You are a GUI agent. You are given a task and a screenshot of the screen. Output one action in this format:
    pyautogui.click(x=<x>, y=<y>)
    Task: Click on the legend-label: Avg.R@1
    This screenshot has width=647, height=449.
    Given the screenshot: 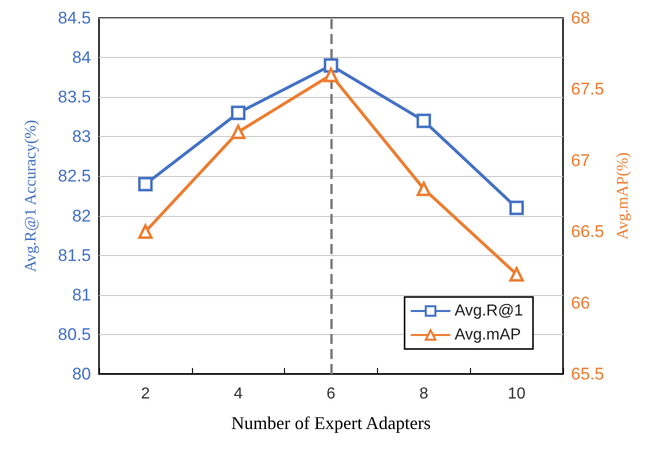 What is the action you would take?
    pyautogui.click(x=489, y=311)
    